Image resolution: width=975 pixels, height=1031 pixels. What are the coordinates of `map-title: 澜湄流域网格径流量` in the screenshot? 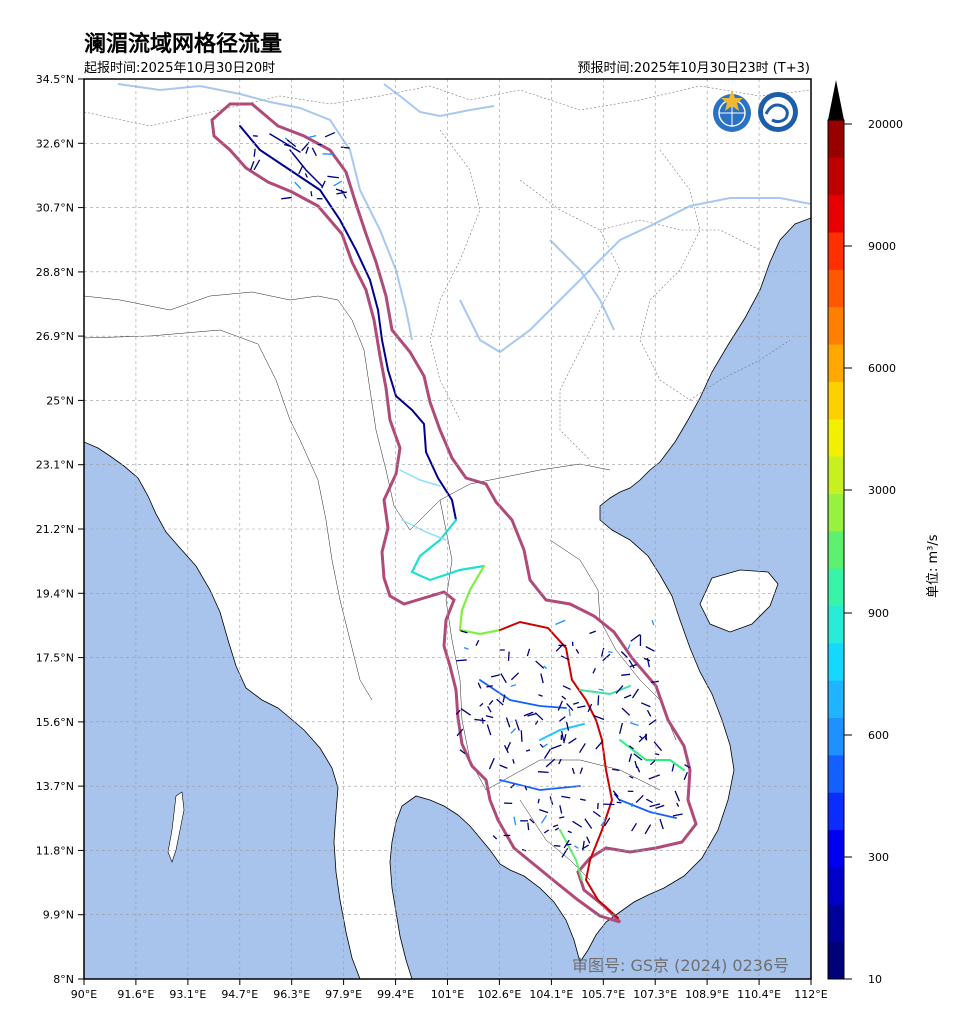 It's located at (183, 44).